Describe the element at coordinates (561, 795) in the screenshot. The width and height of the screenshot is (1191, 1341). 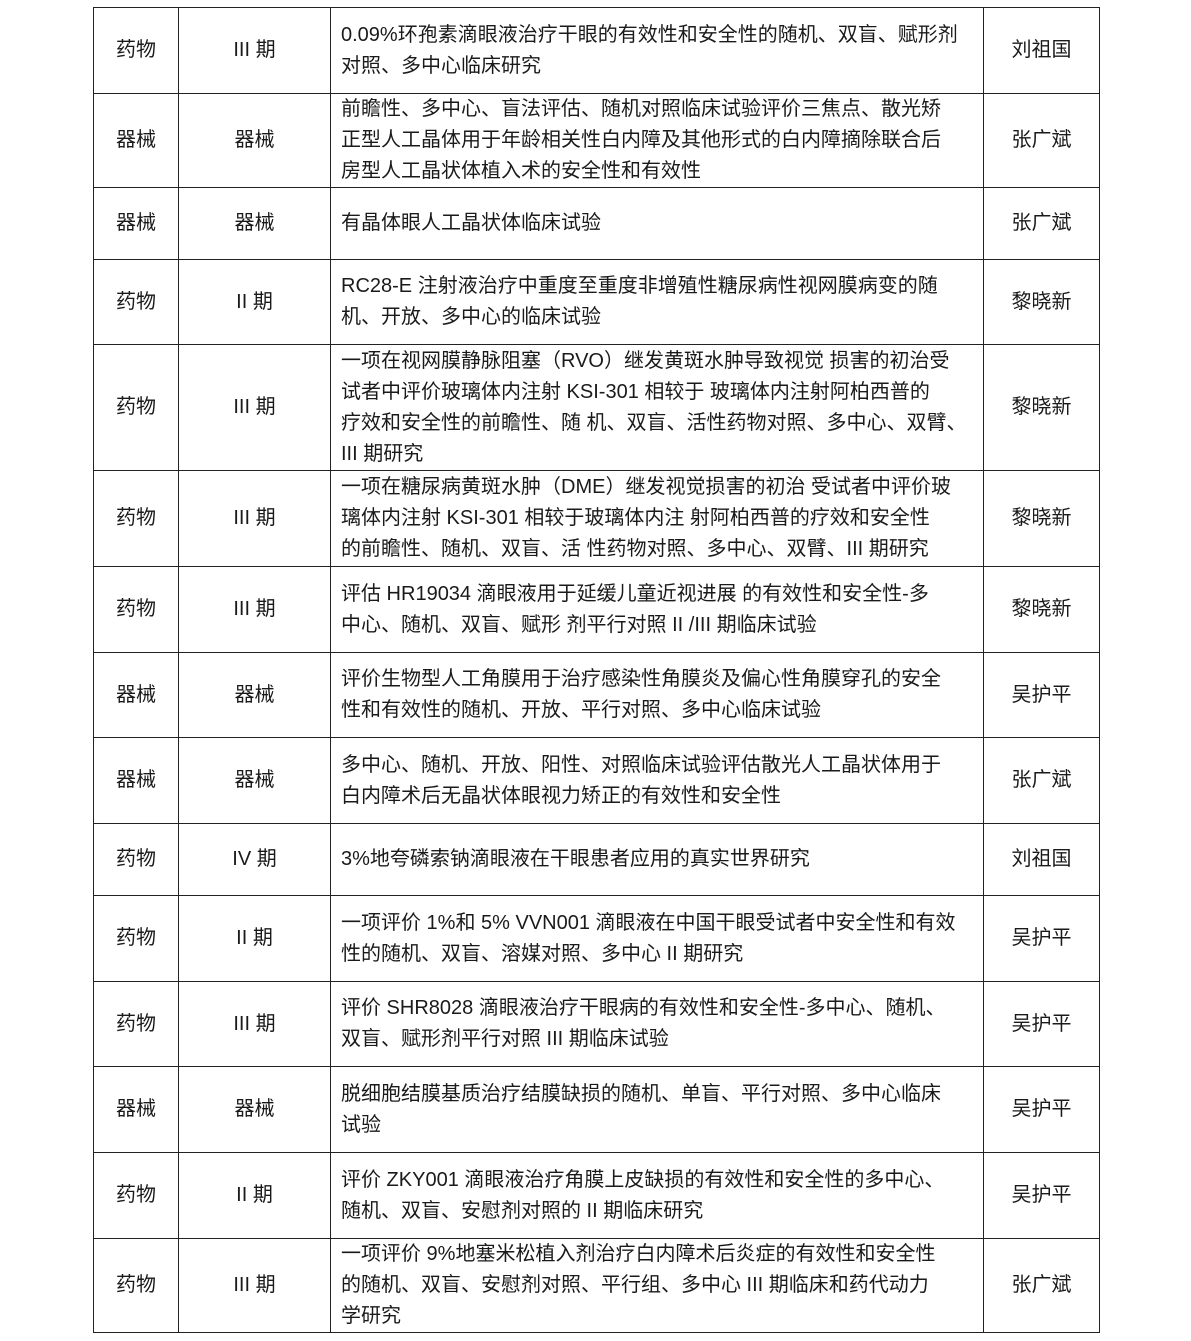
I see `trial-title-line: 白内障术后无晶状体眼视力矫正的有效性和安全性` at that location.